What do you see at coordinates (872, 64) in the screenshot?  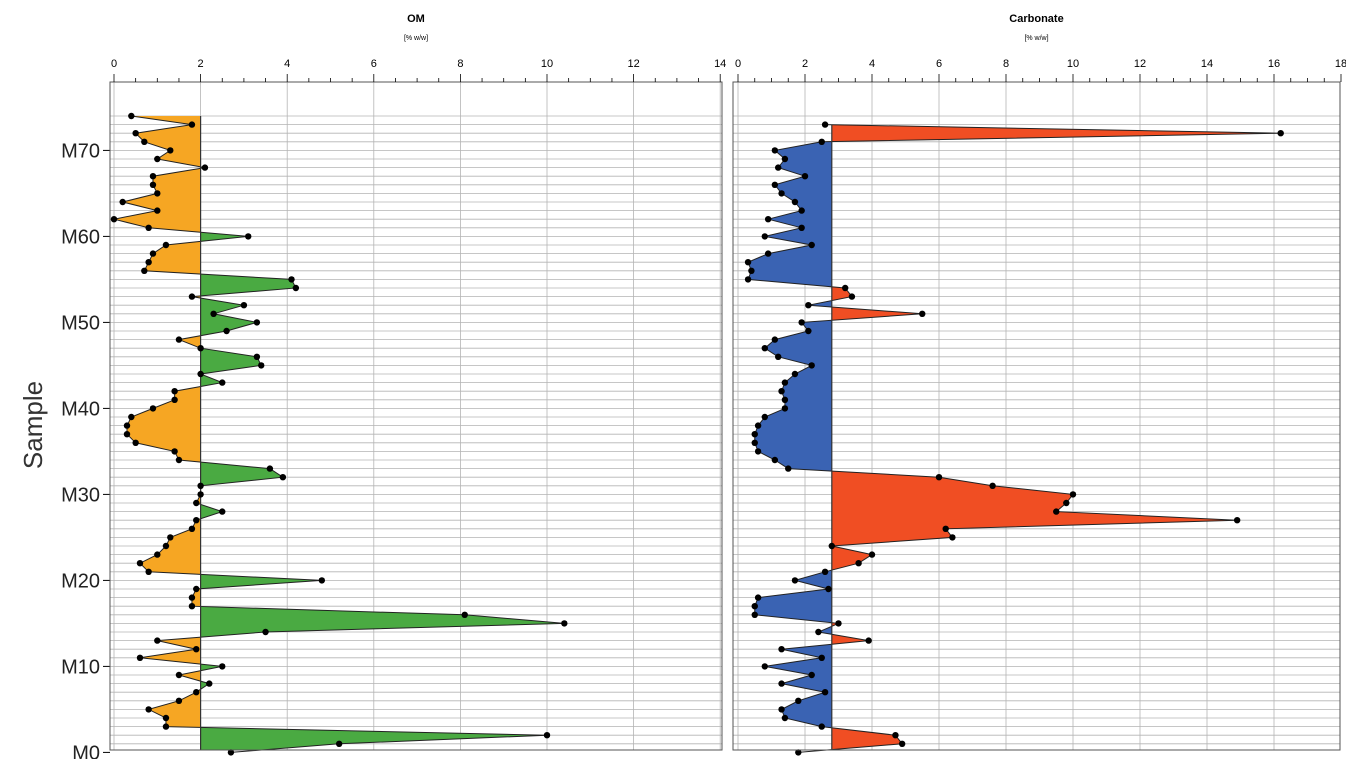 I see `x-tick-label: 4` at bounding box center [872, 64].